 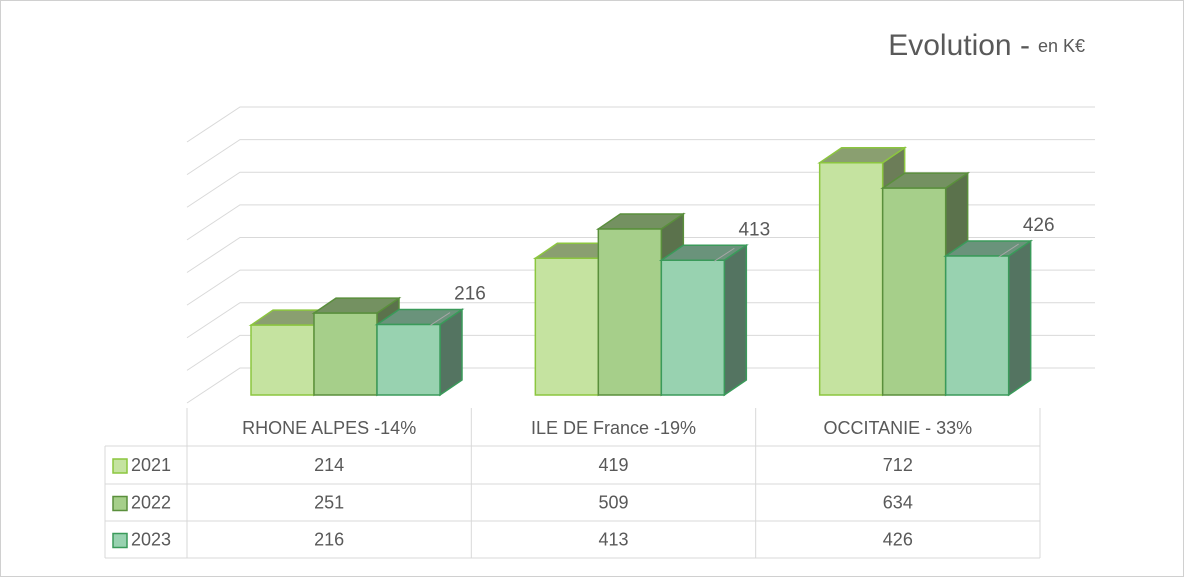 What do you see at coordinates (151, 502) in the screenshot?
I see `legend-label: 2022` at bounding box center [151, 502].